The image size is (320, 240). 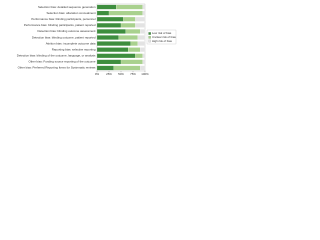 I want to click on y-tick-label: Reporting bias: selective reporting, so click(x=74, y=49).